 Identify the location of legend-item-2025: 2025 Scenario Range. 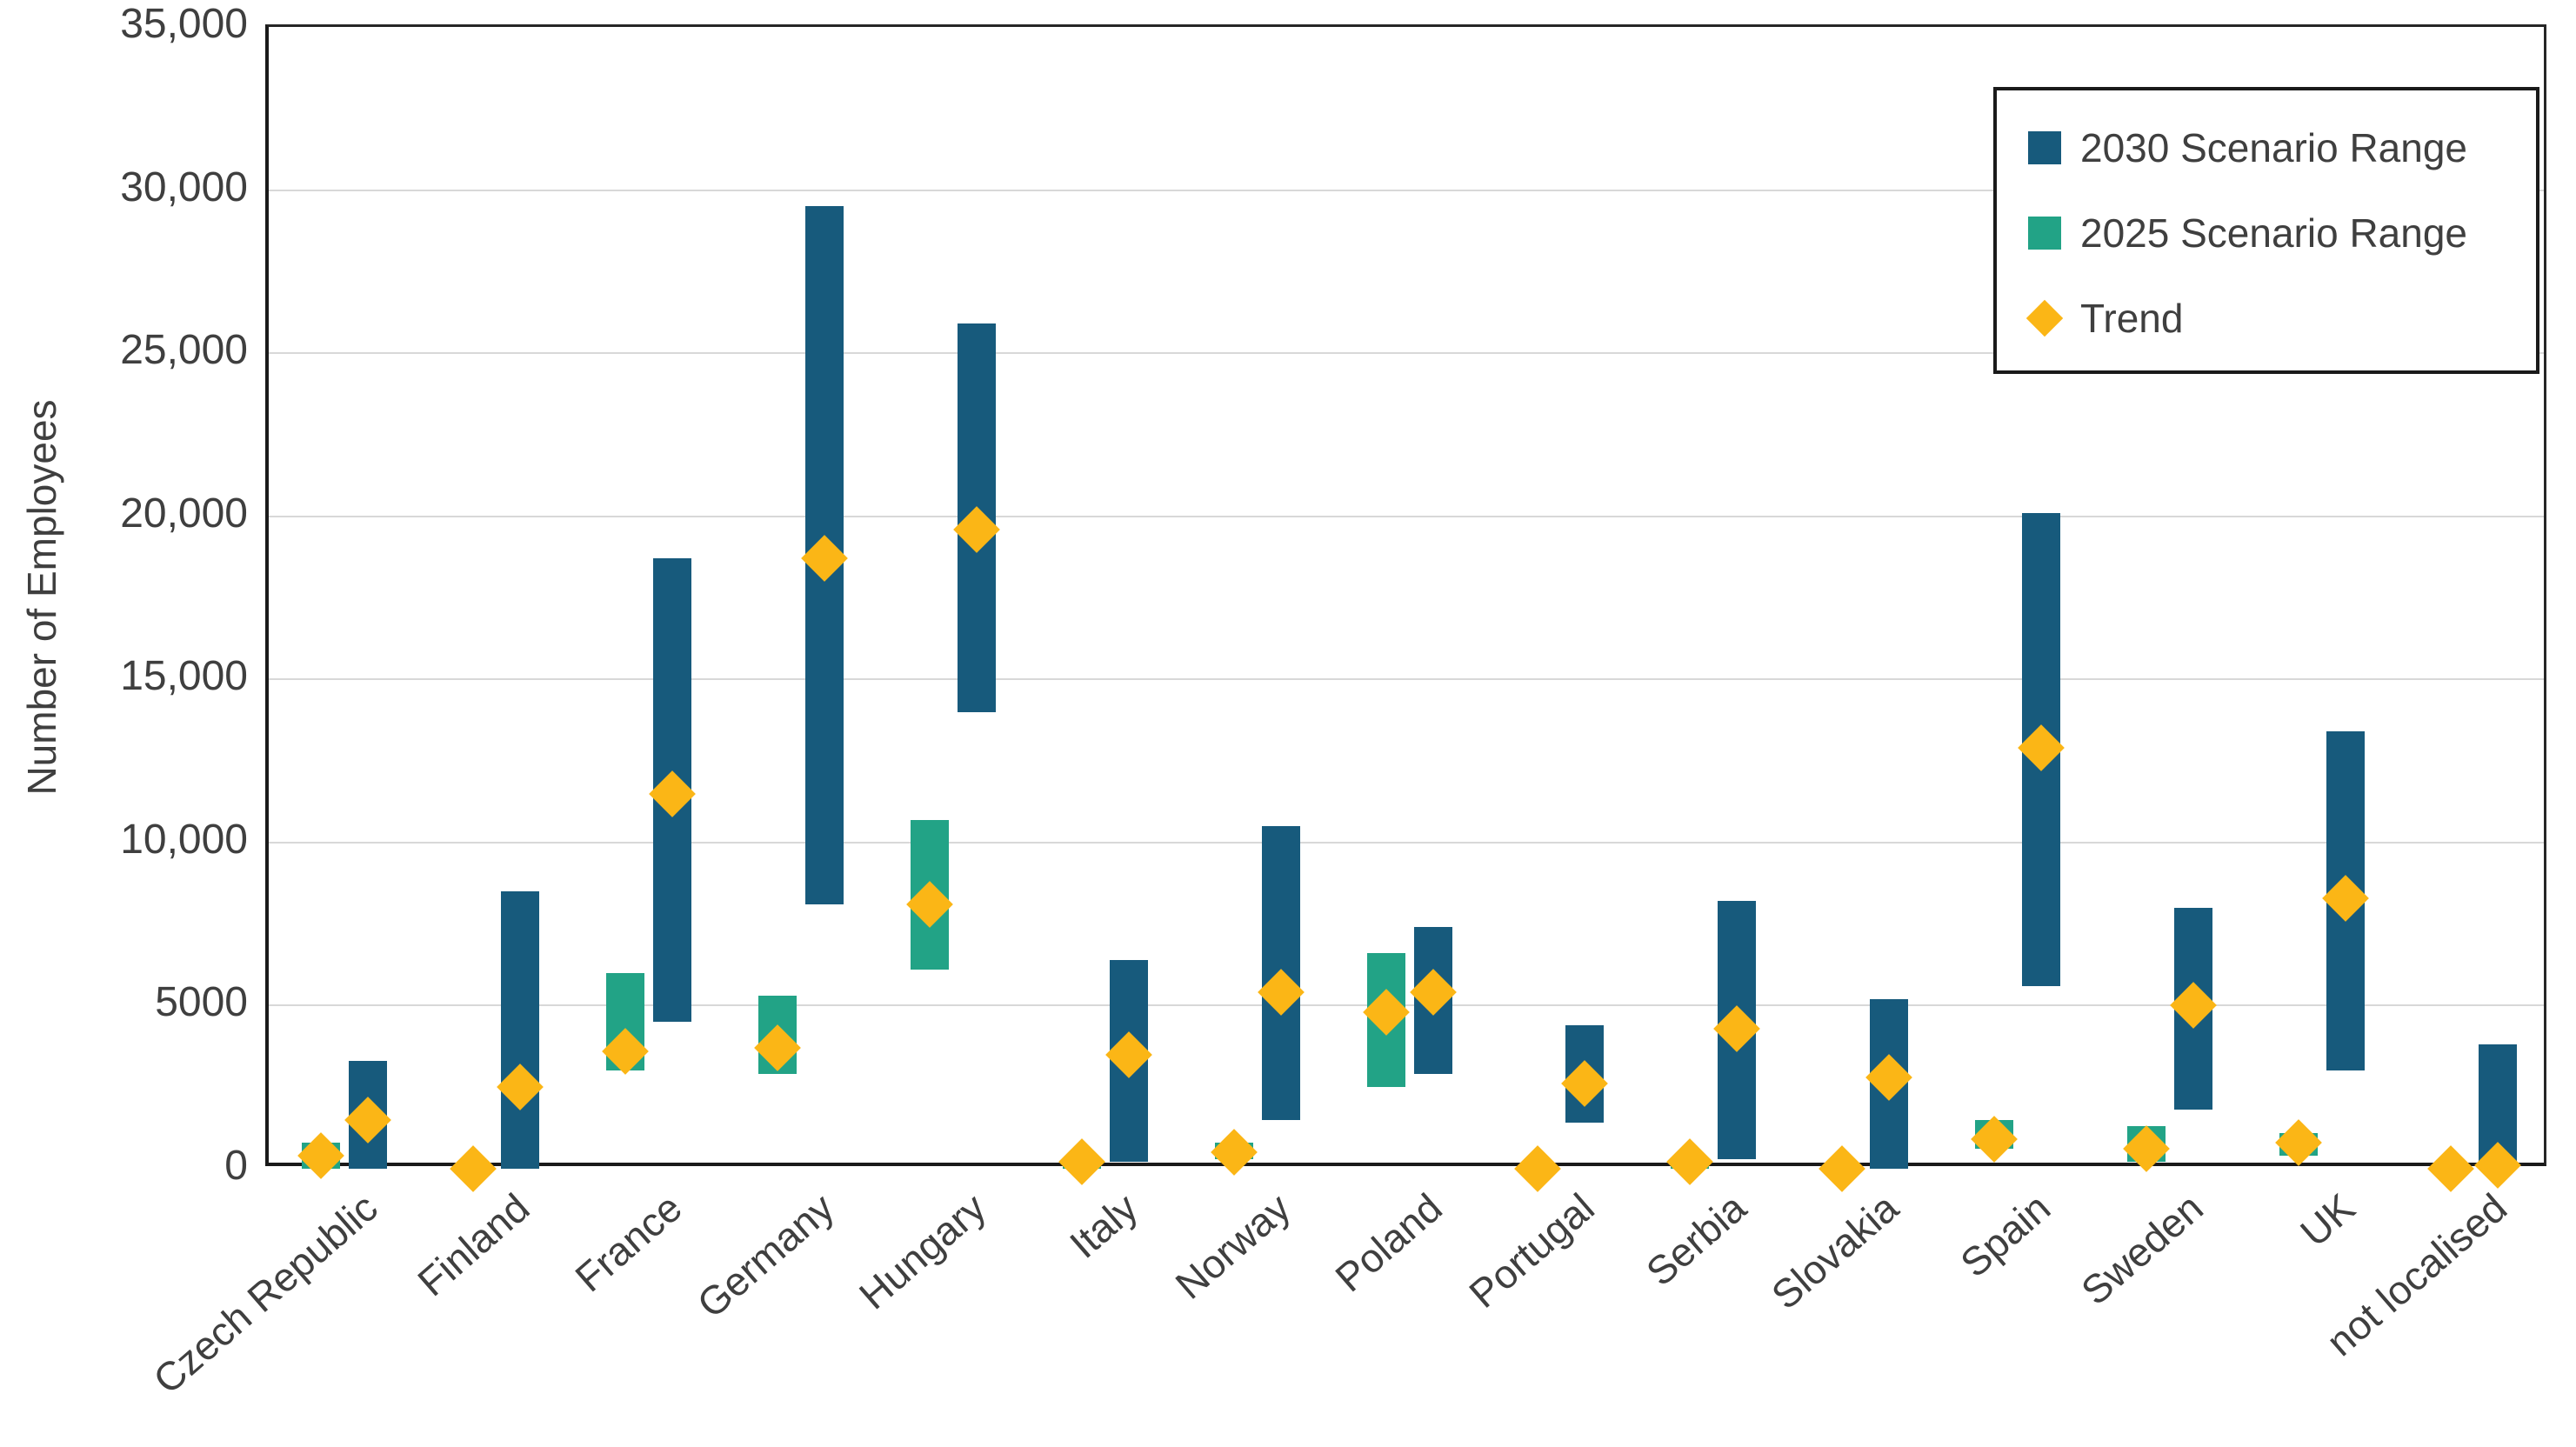
(2247, 233).